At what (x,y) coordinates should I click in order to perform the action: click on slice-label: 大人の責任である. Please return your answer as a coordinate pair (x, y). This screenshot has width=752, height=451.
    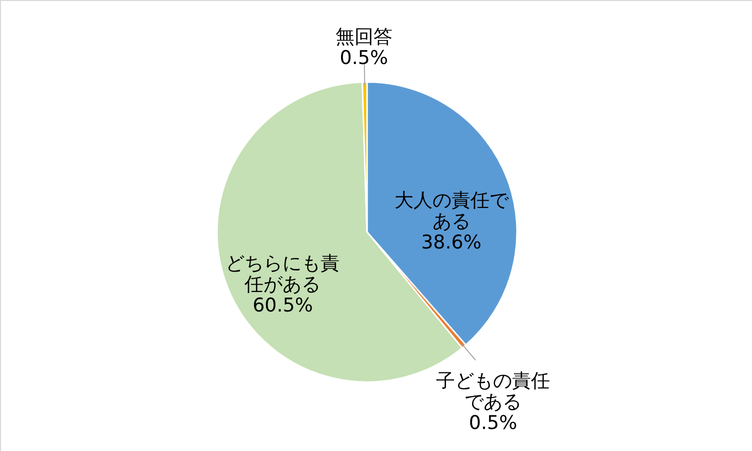
    Looking at the image, I should click on (452, 210).